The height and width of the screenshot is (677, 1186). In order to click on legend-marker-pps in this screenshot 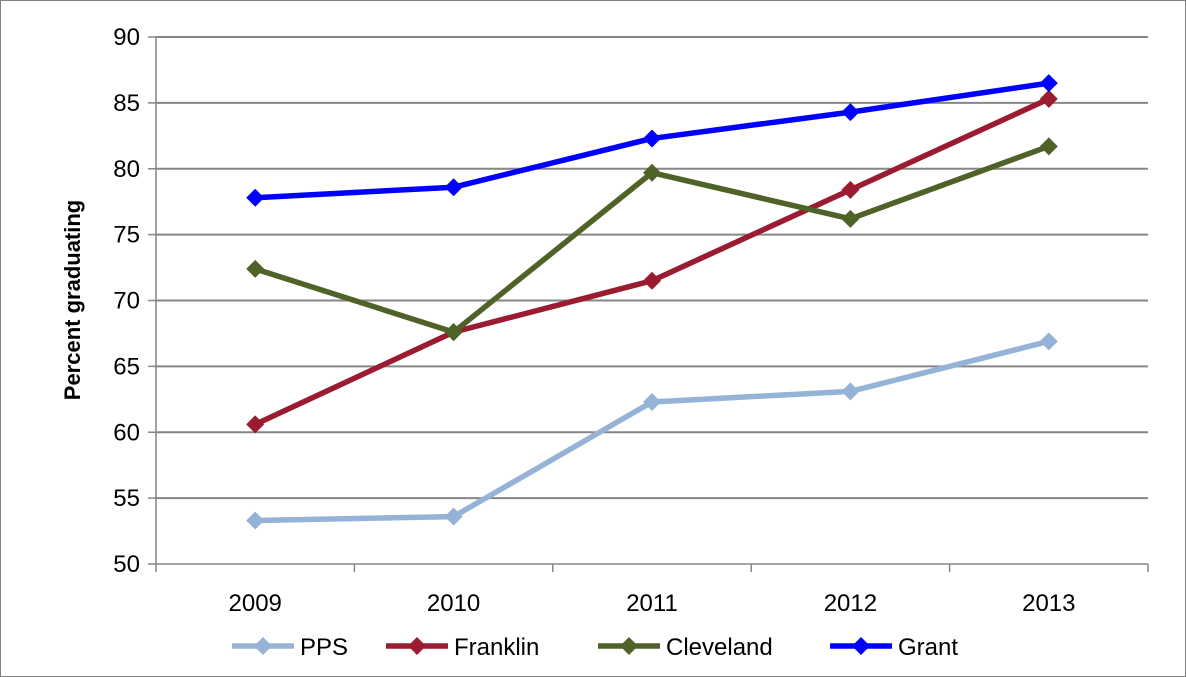, I will do `click(263, 646)`.